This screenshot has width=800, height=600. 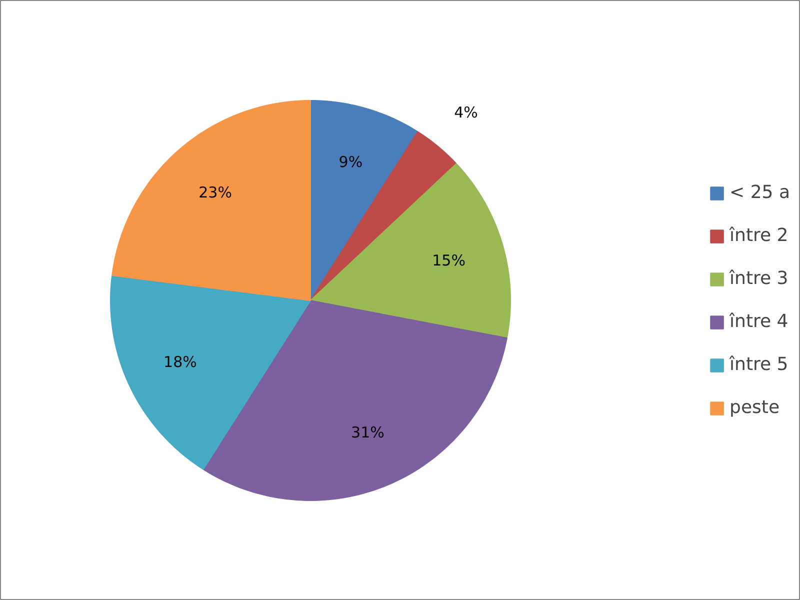 What do you see at coordinates (759, 364) in the screenshot?
I see `legend-label: între 5` at bounding box center [759, 364].